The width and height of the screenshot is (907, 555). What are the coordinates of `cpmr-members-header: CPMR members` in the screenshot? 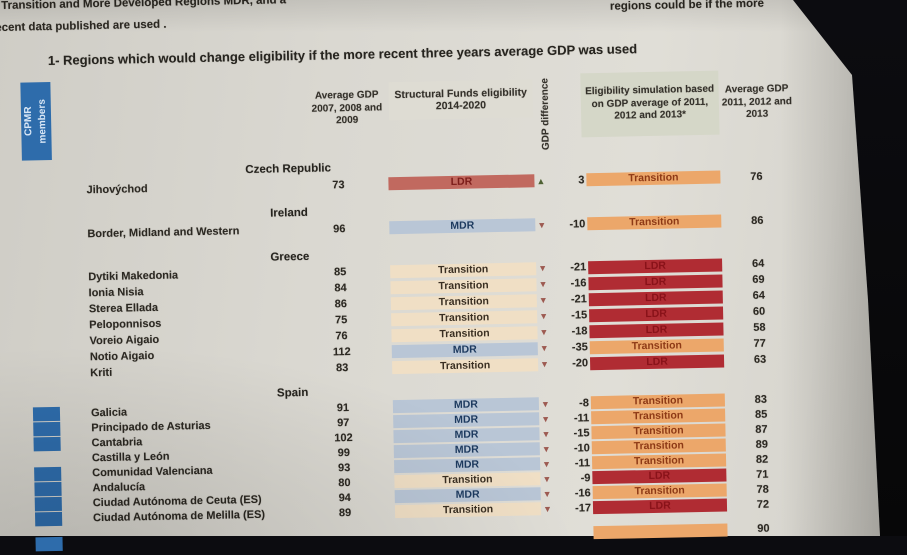 It's located at (36, 121).